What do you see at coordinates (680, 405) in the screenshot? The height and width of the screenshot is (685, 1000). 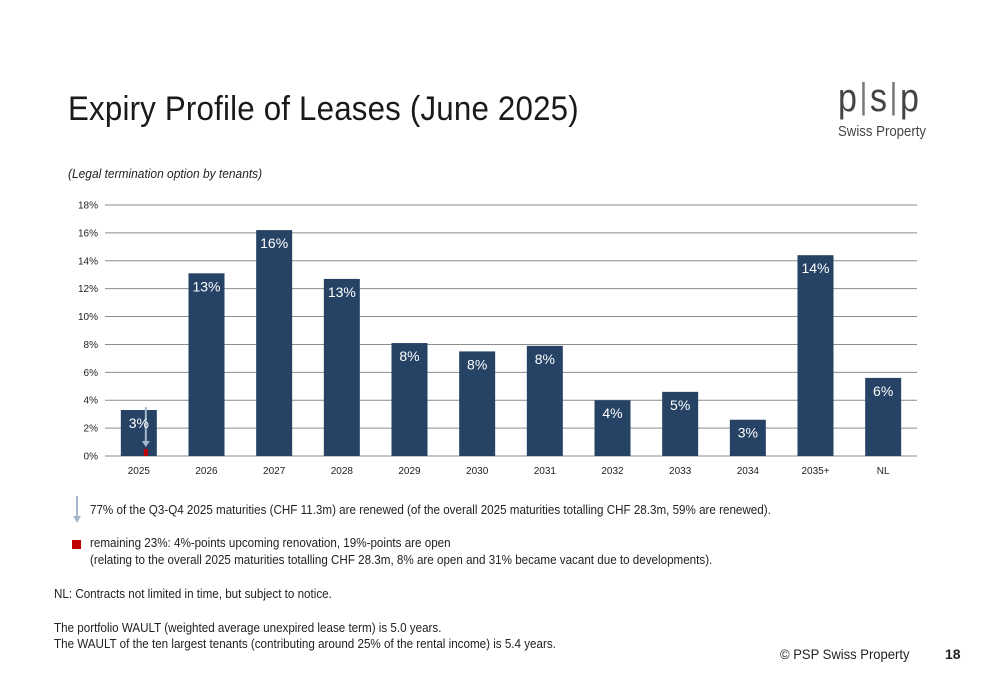 I see `data-label: 5%` at bounding box center [680, 405].